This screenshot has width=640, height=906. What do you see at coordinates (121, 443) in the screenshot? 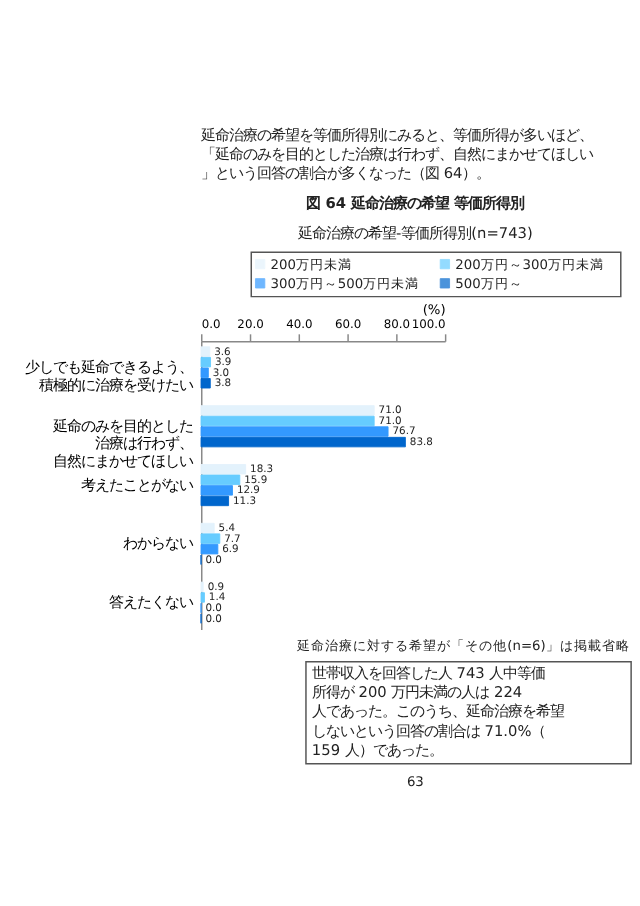
I see `y-tick-label: 延命のみを目的とした治療は行わず、自然にまかせてほしい` at bounding box center [121, 443].